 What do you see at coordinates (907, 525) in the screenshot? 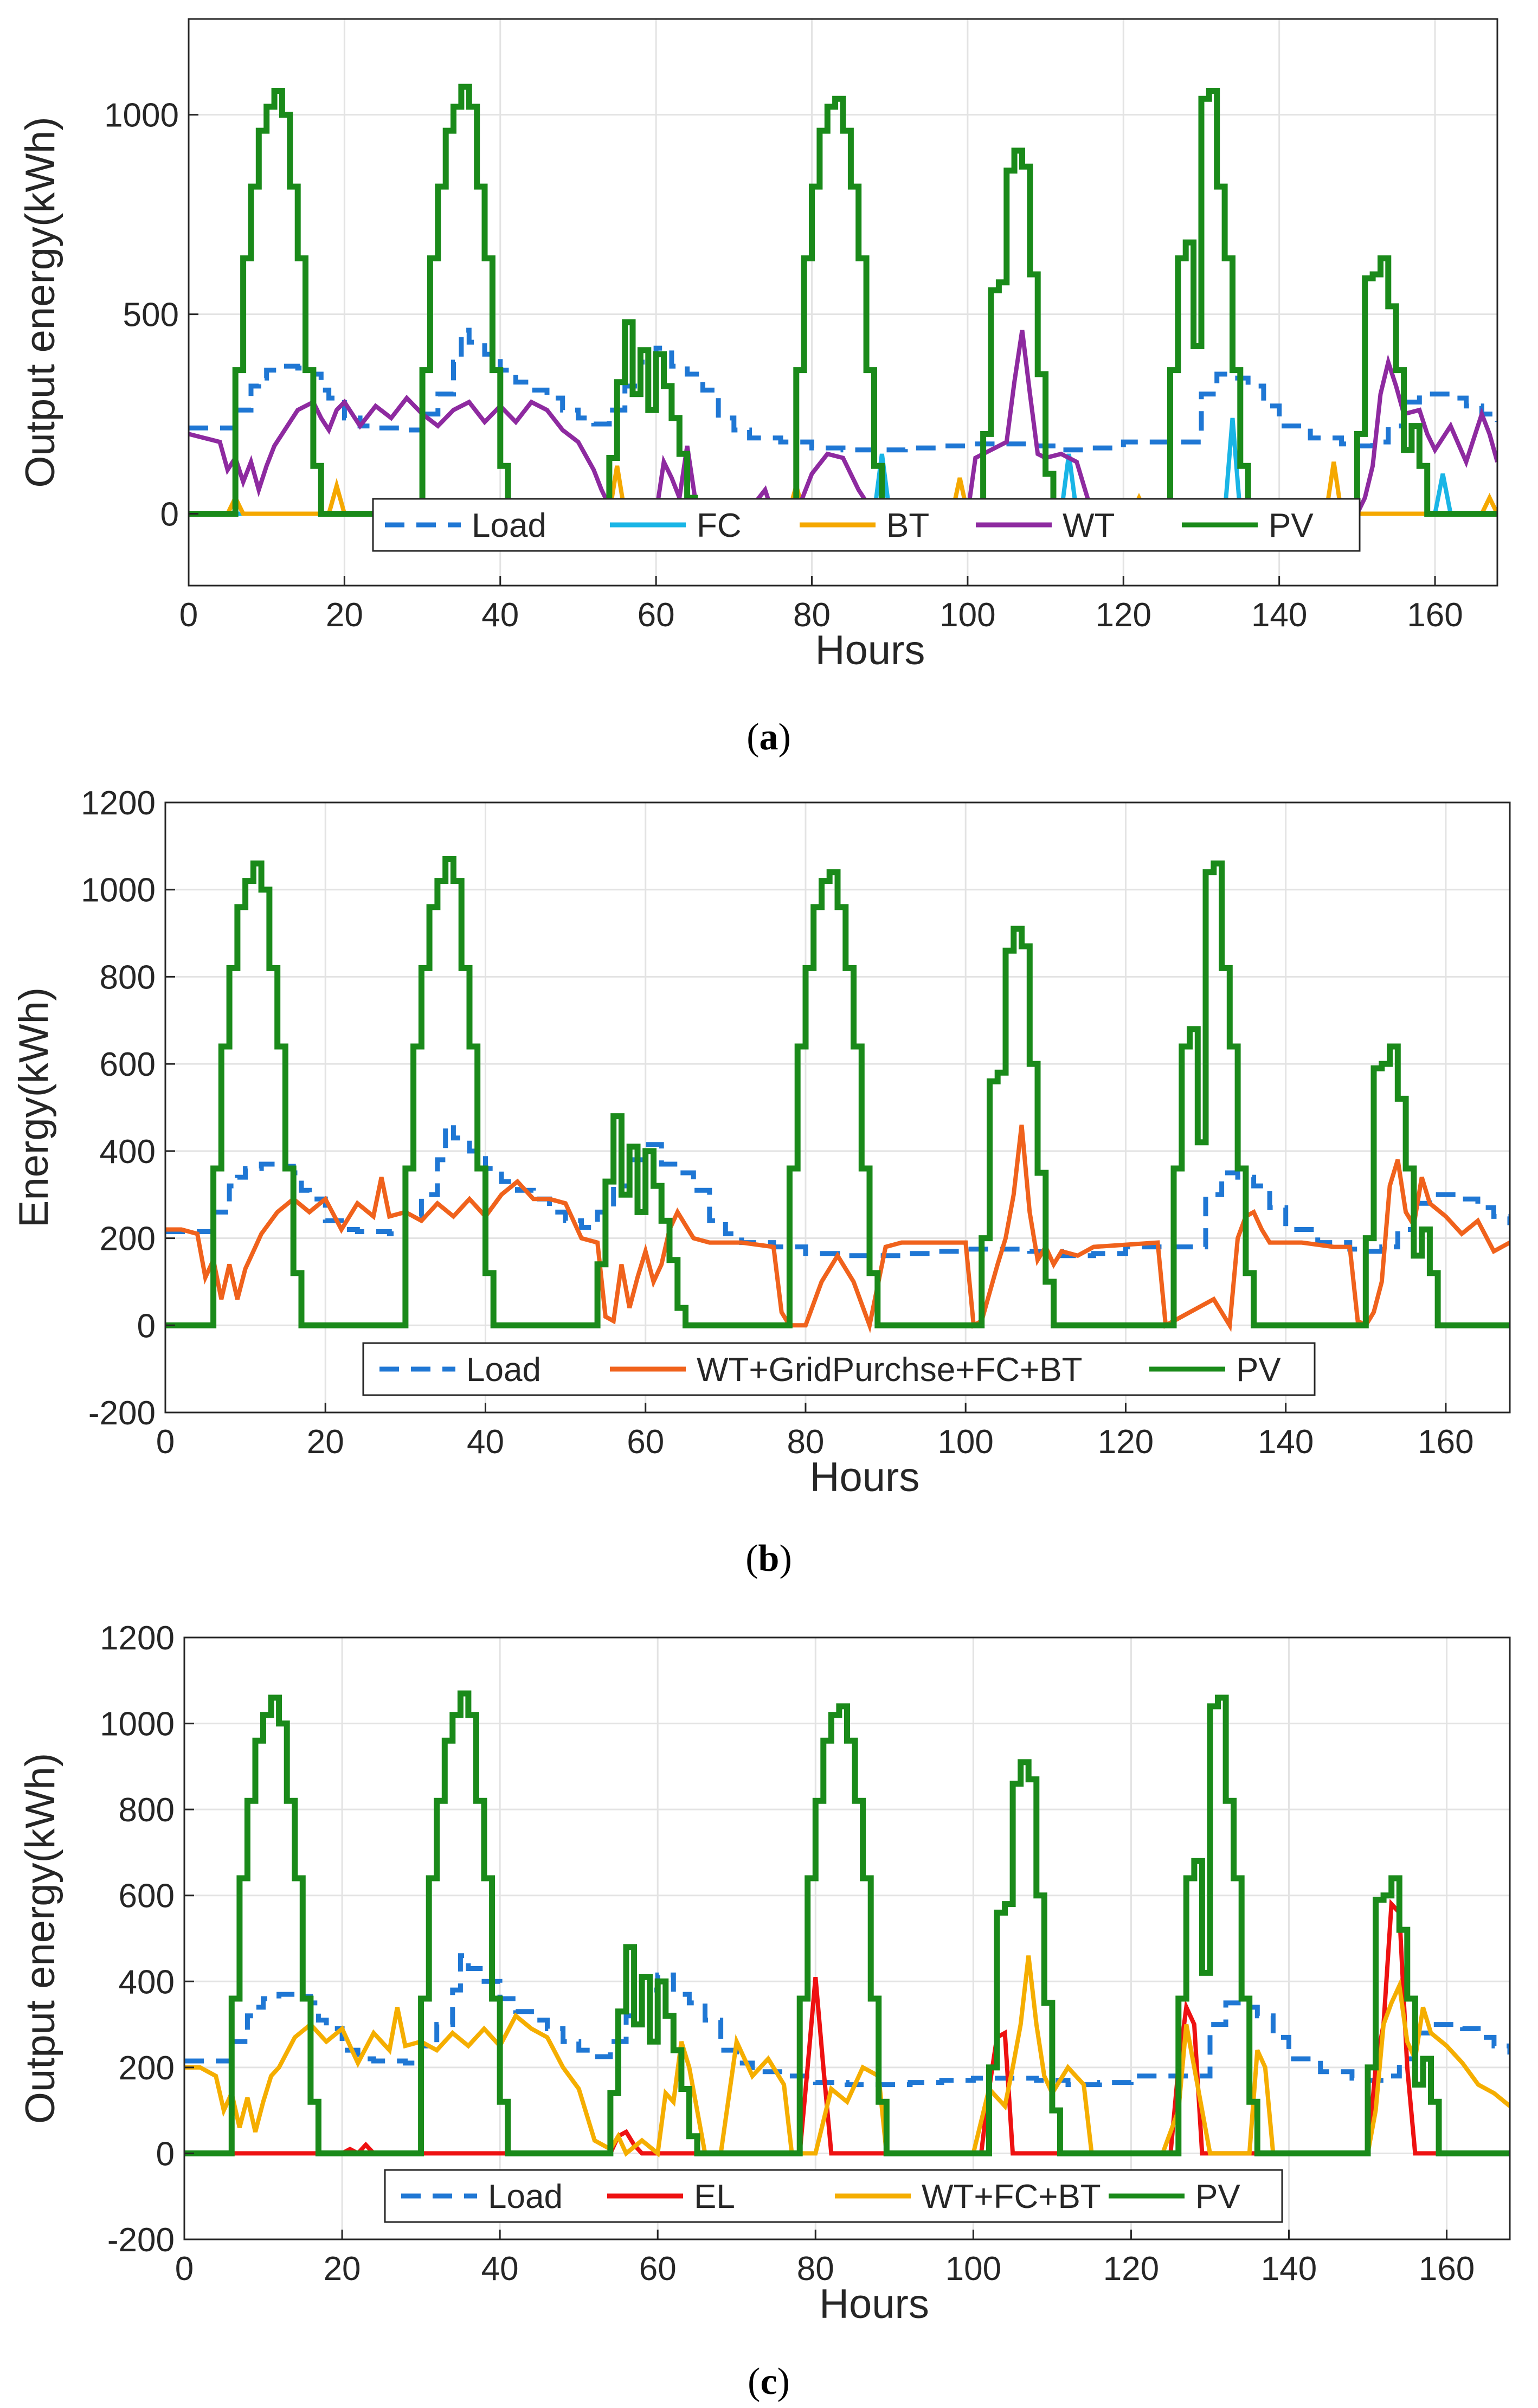
I see `legend-label: BT` at bounding box center [907, 525].